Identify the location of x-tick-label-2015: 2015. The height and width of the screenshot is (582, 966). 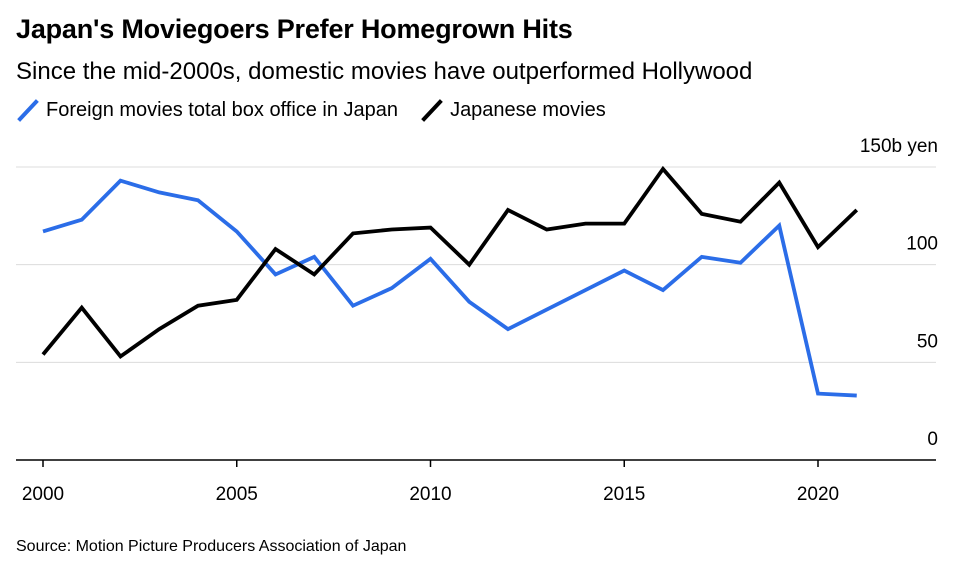
(624, 494).